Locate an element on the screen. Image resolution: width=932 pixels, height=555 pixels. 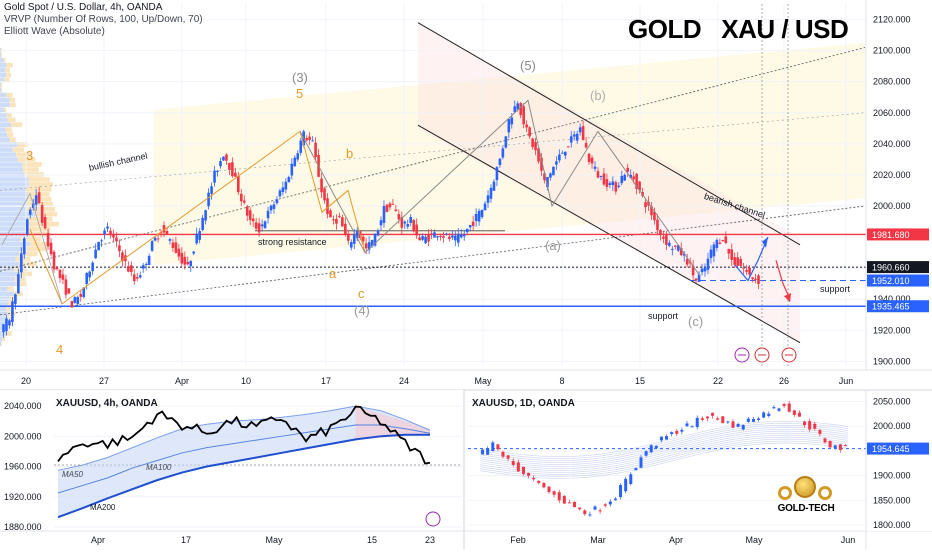
logo-ring-left is located at coordinates (785, 493).